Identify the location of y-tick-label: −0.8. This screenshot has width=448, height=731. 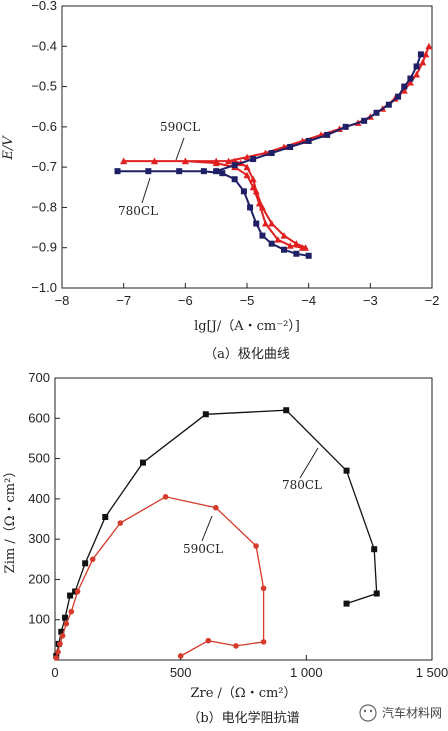
(44, 206).